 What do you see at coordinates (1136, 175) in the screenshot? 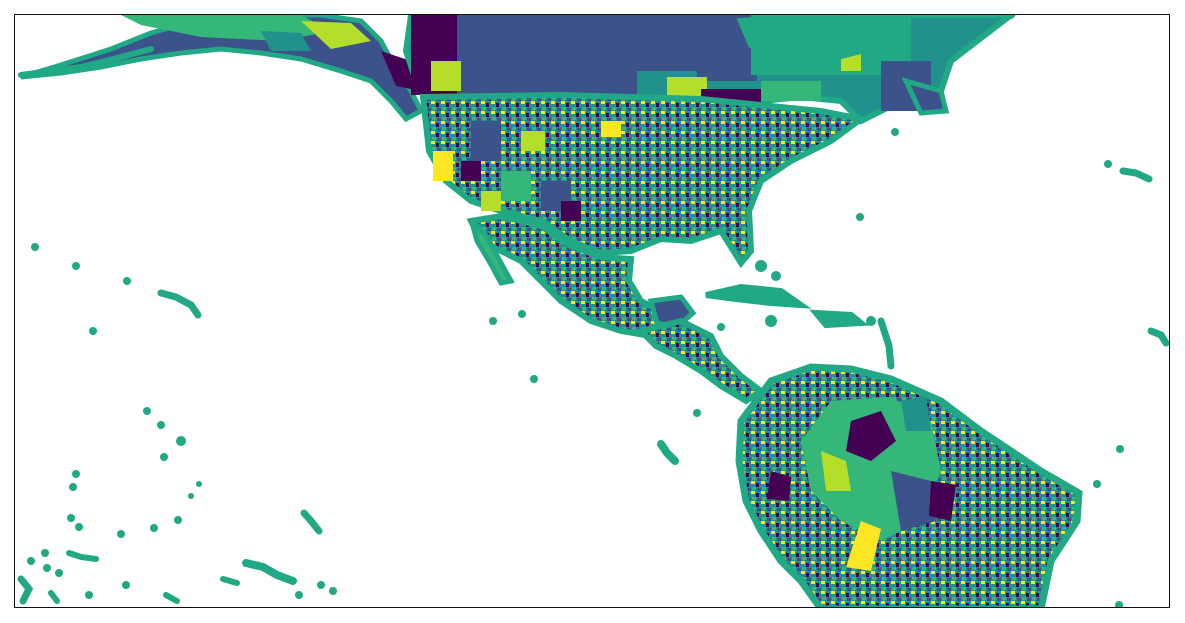
I see `azores` at bounding box center [1136, 175].